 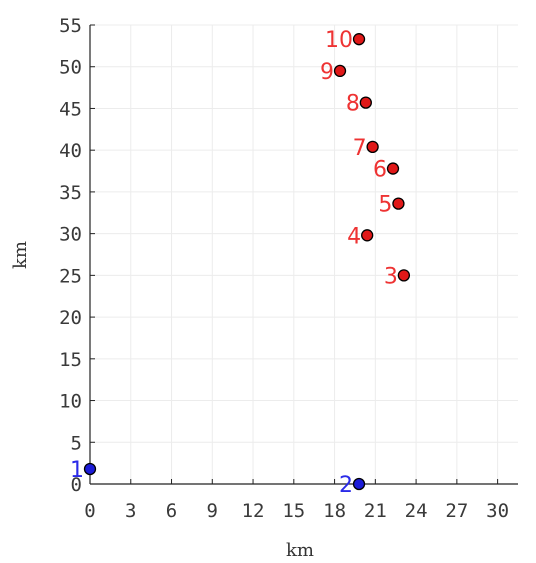 I want to click on data-point-label: 6, so click(x=380, y=170).